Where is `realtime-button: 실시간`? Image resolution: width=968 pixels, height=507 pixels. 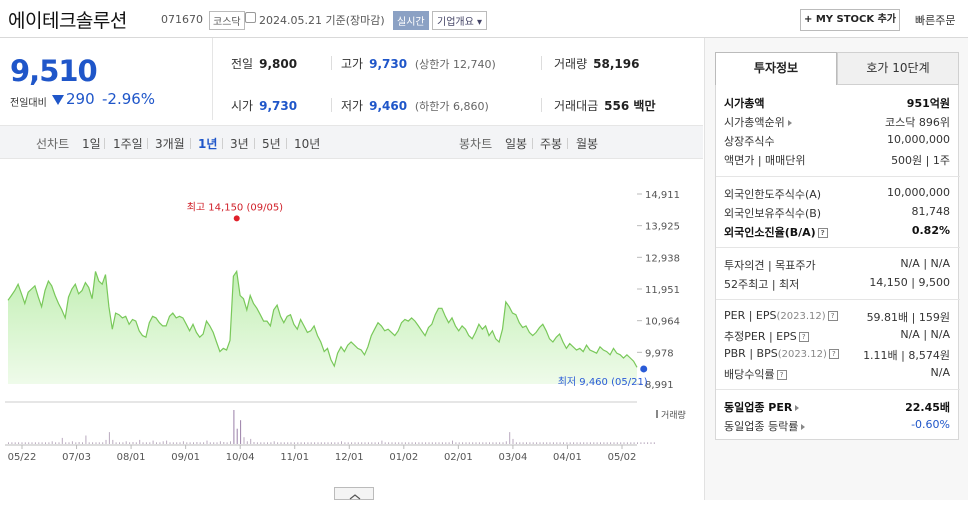
realtime-button: 실시간 is located at coordinates (411, 20).